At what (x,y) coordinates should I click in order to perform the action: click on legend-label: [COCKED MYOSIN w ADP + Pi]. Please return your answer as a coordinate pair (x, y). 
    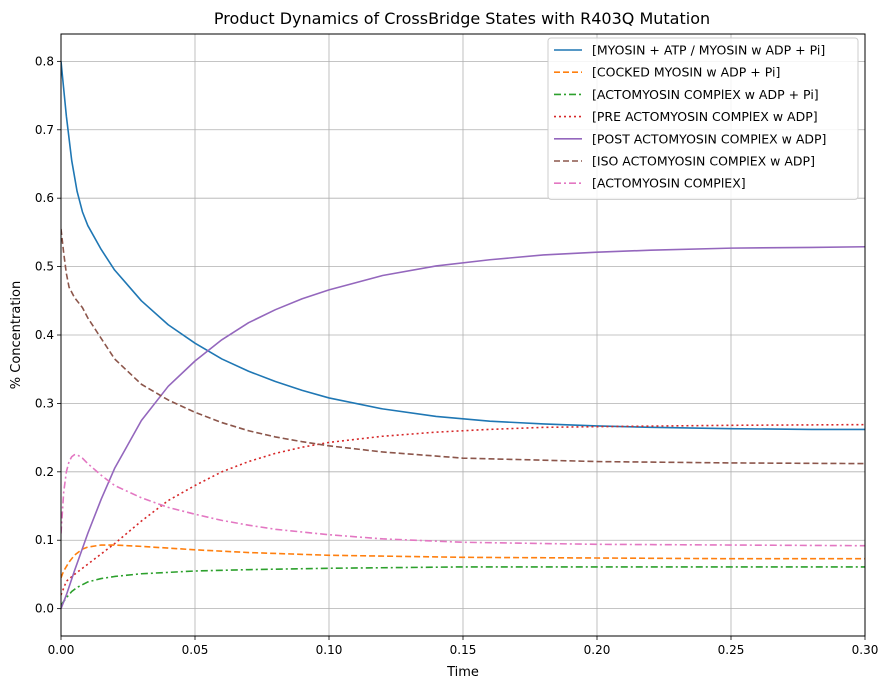
    Looking at the image, I should click on (686, 72).